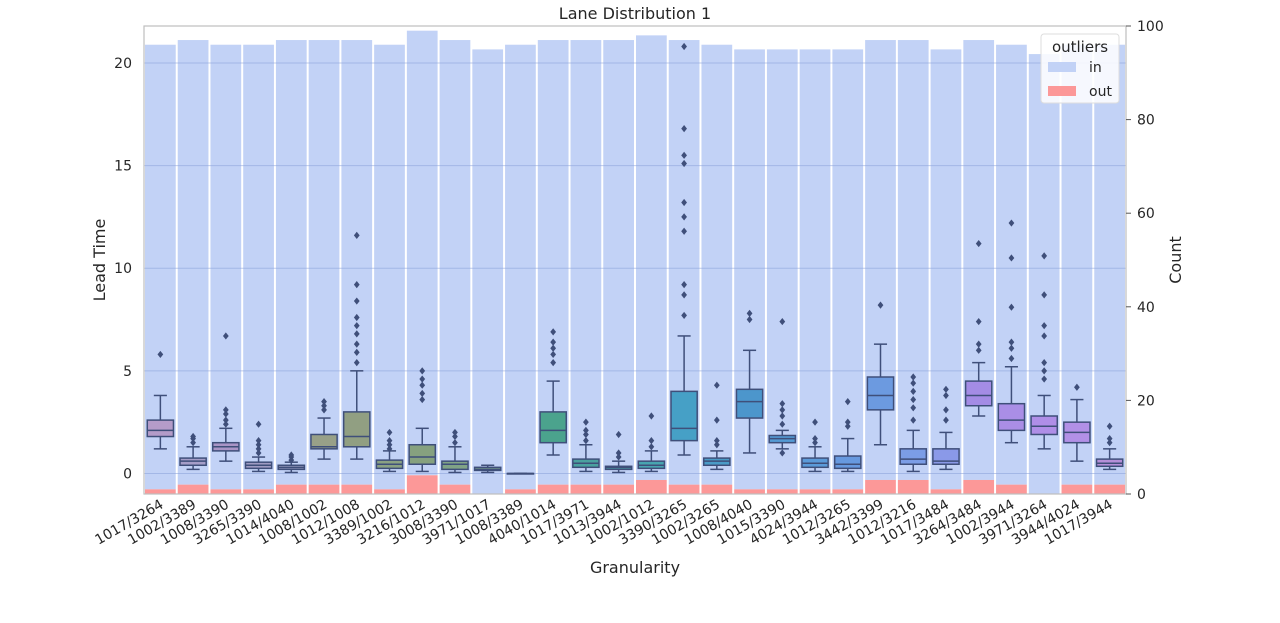 The height and width of the screenshot is (623, 1280). I want to click on y-tick-label: 0, so click(127, 474).